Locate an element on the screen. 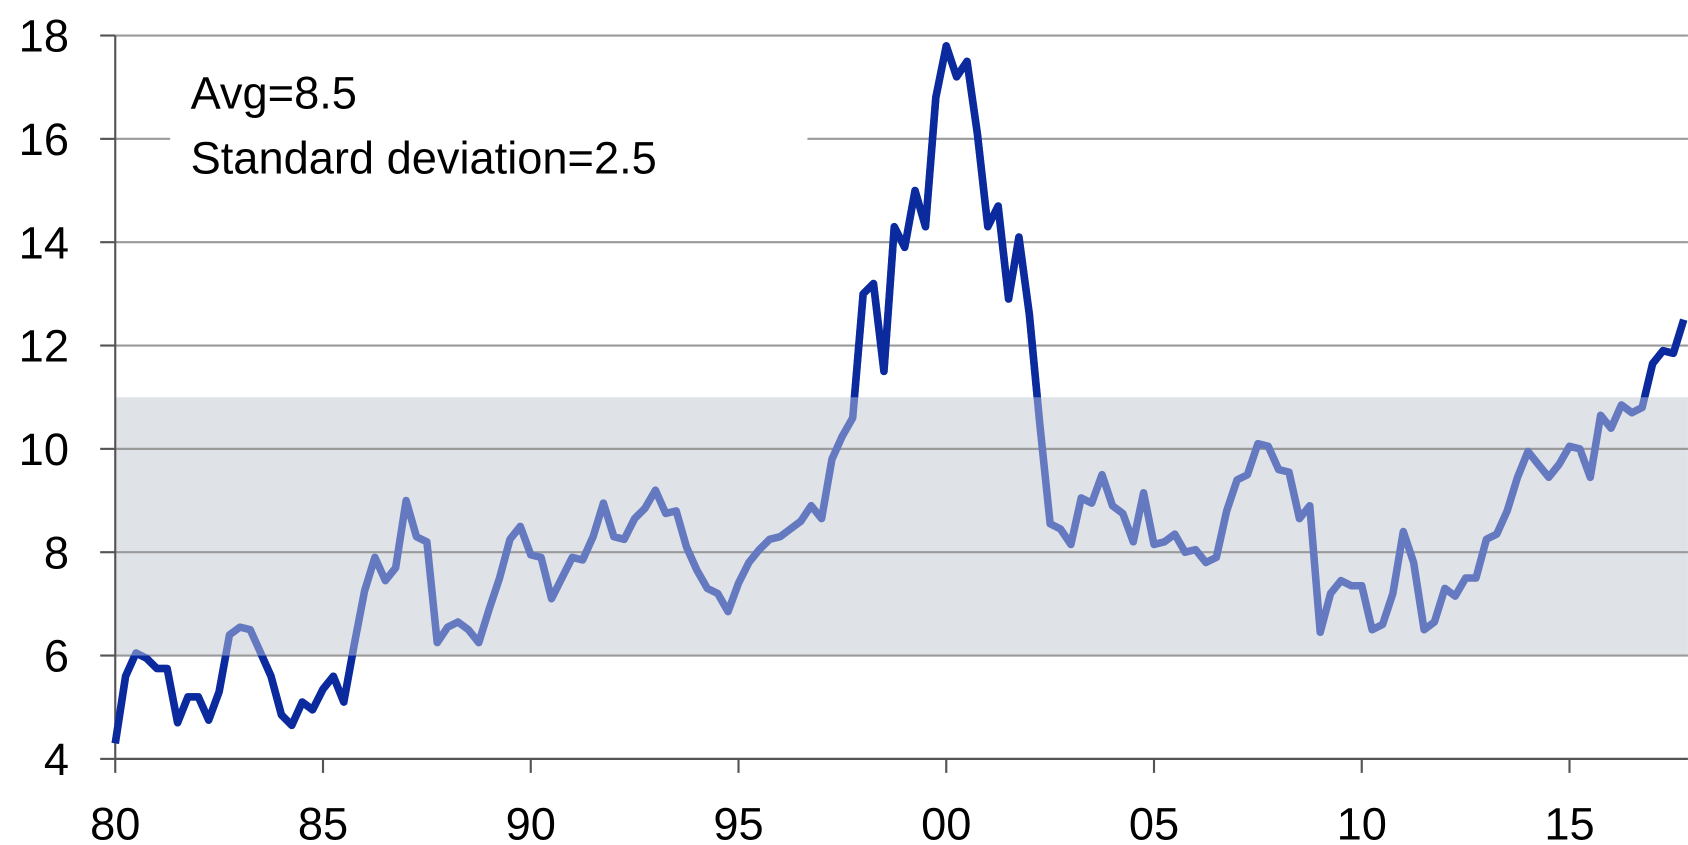 This screenshot has width=1688, height=845. y-tick-label: 18 is located at coordinates (44, 36).